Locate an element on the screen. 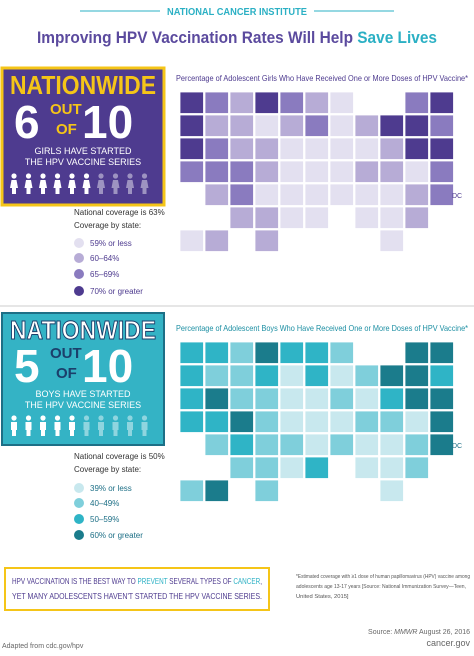 This screenshot has height=656, width=474. footnote: United States, 2015] is located at coordinates (322, 597).